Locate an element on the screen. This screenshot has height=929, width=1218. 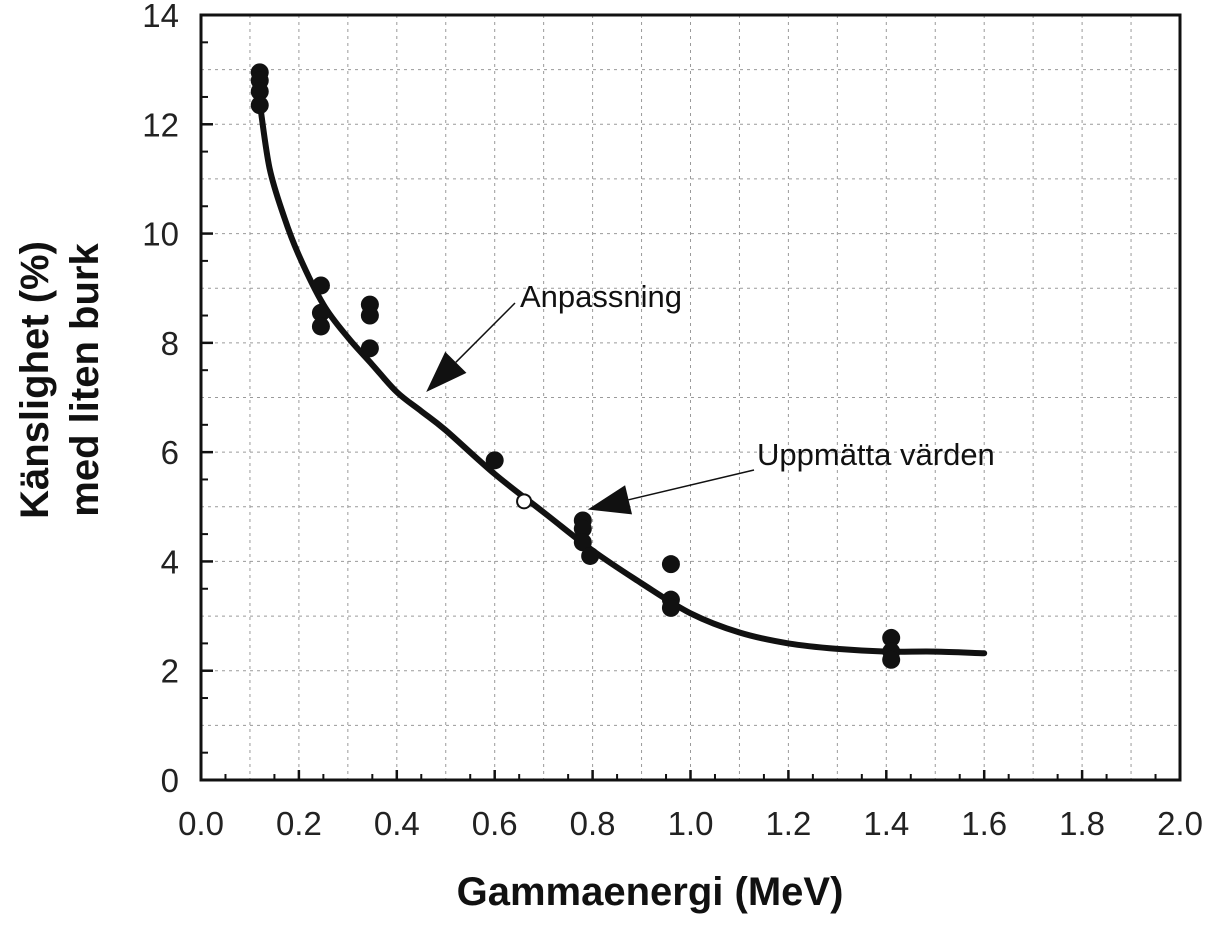
y-tick-label: 8 is located at coordinates (170, 343).